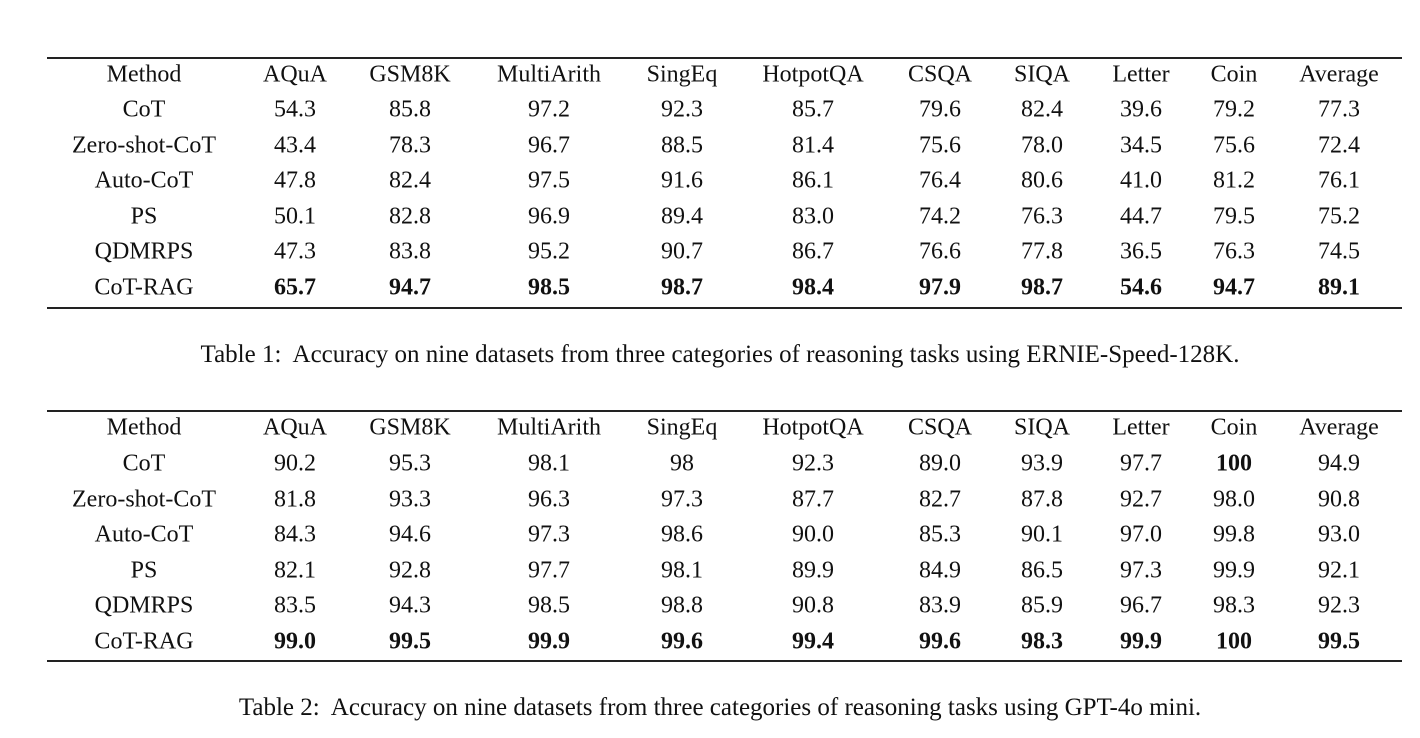 This screenshot has height=738, width=1420. Describe the element at coordinates (549, 251) in the screenshot. I see `value-cell: 95.2` at that location.